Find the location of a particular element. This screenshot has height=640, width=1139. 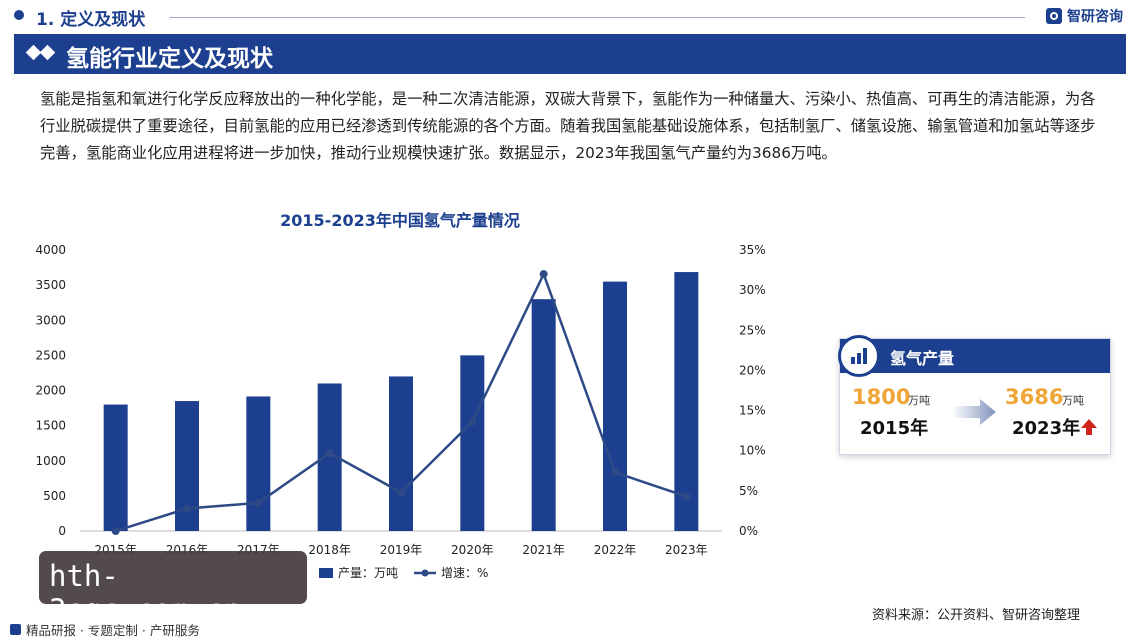

summary-card: 氢气产量 1800 万吨 2015年 3686 万吨 2023年 is located at coordinates (974, 395).